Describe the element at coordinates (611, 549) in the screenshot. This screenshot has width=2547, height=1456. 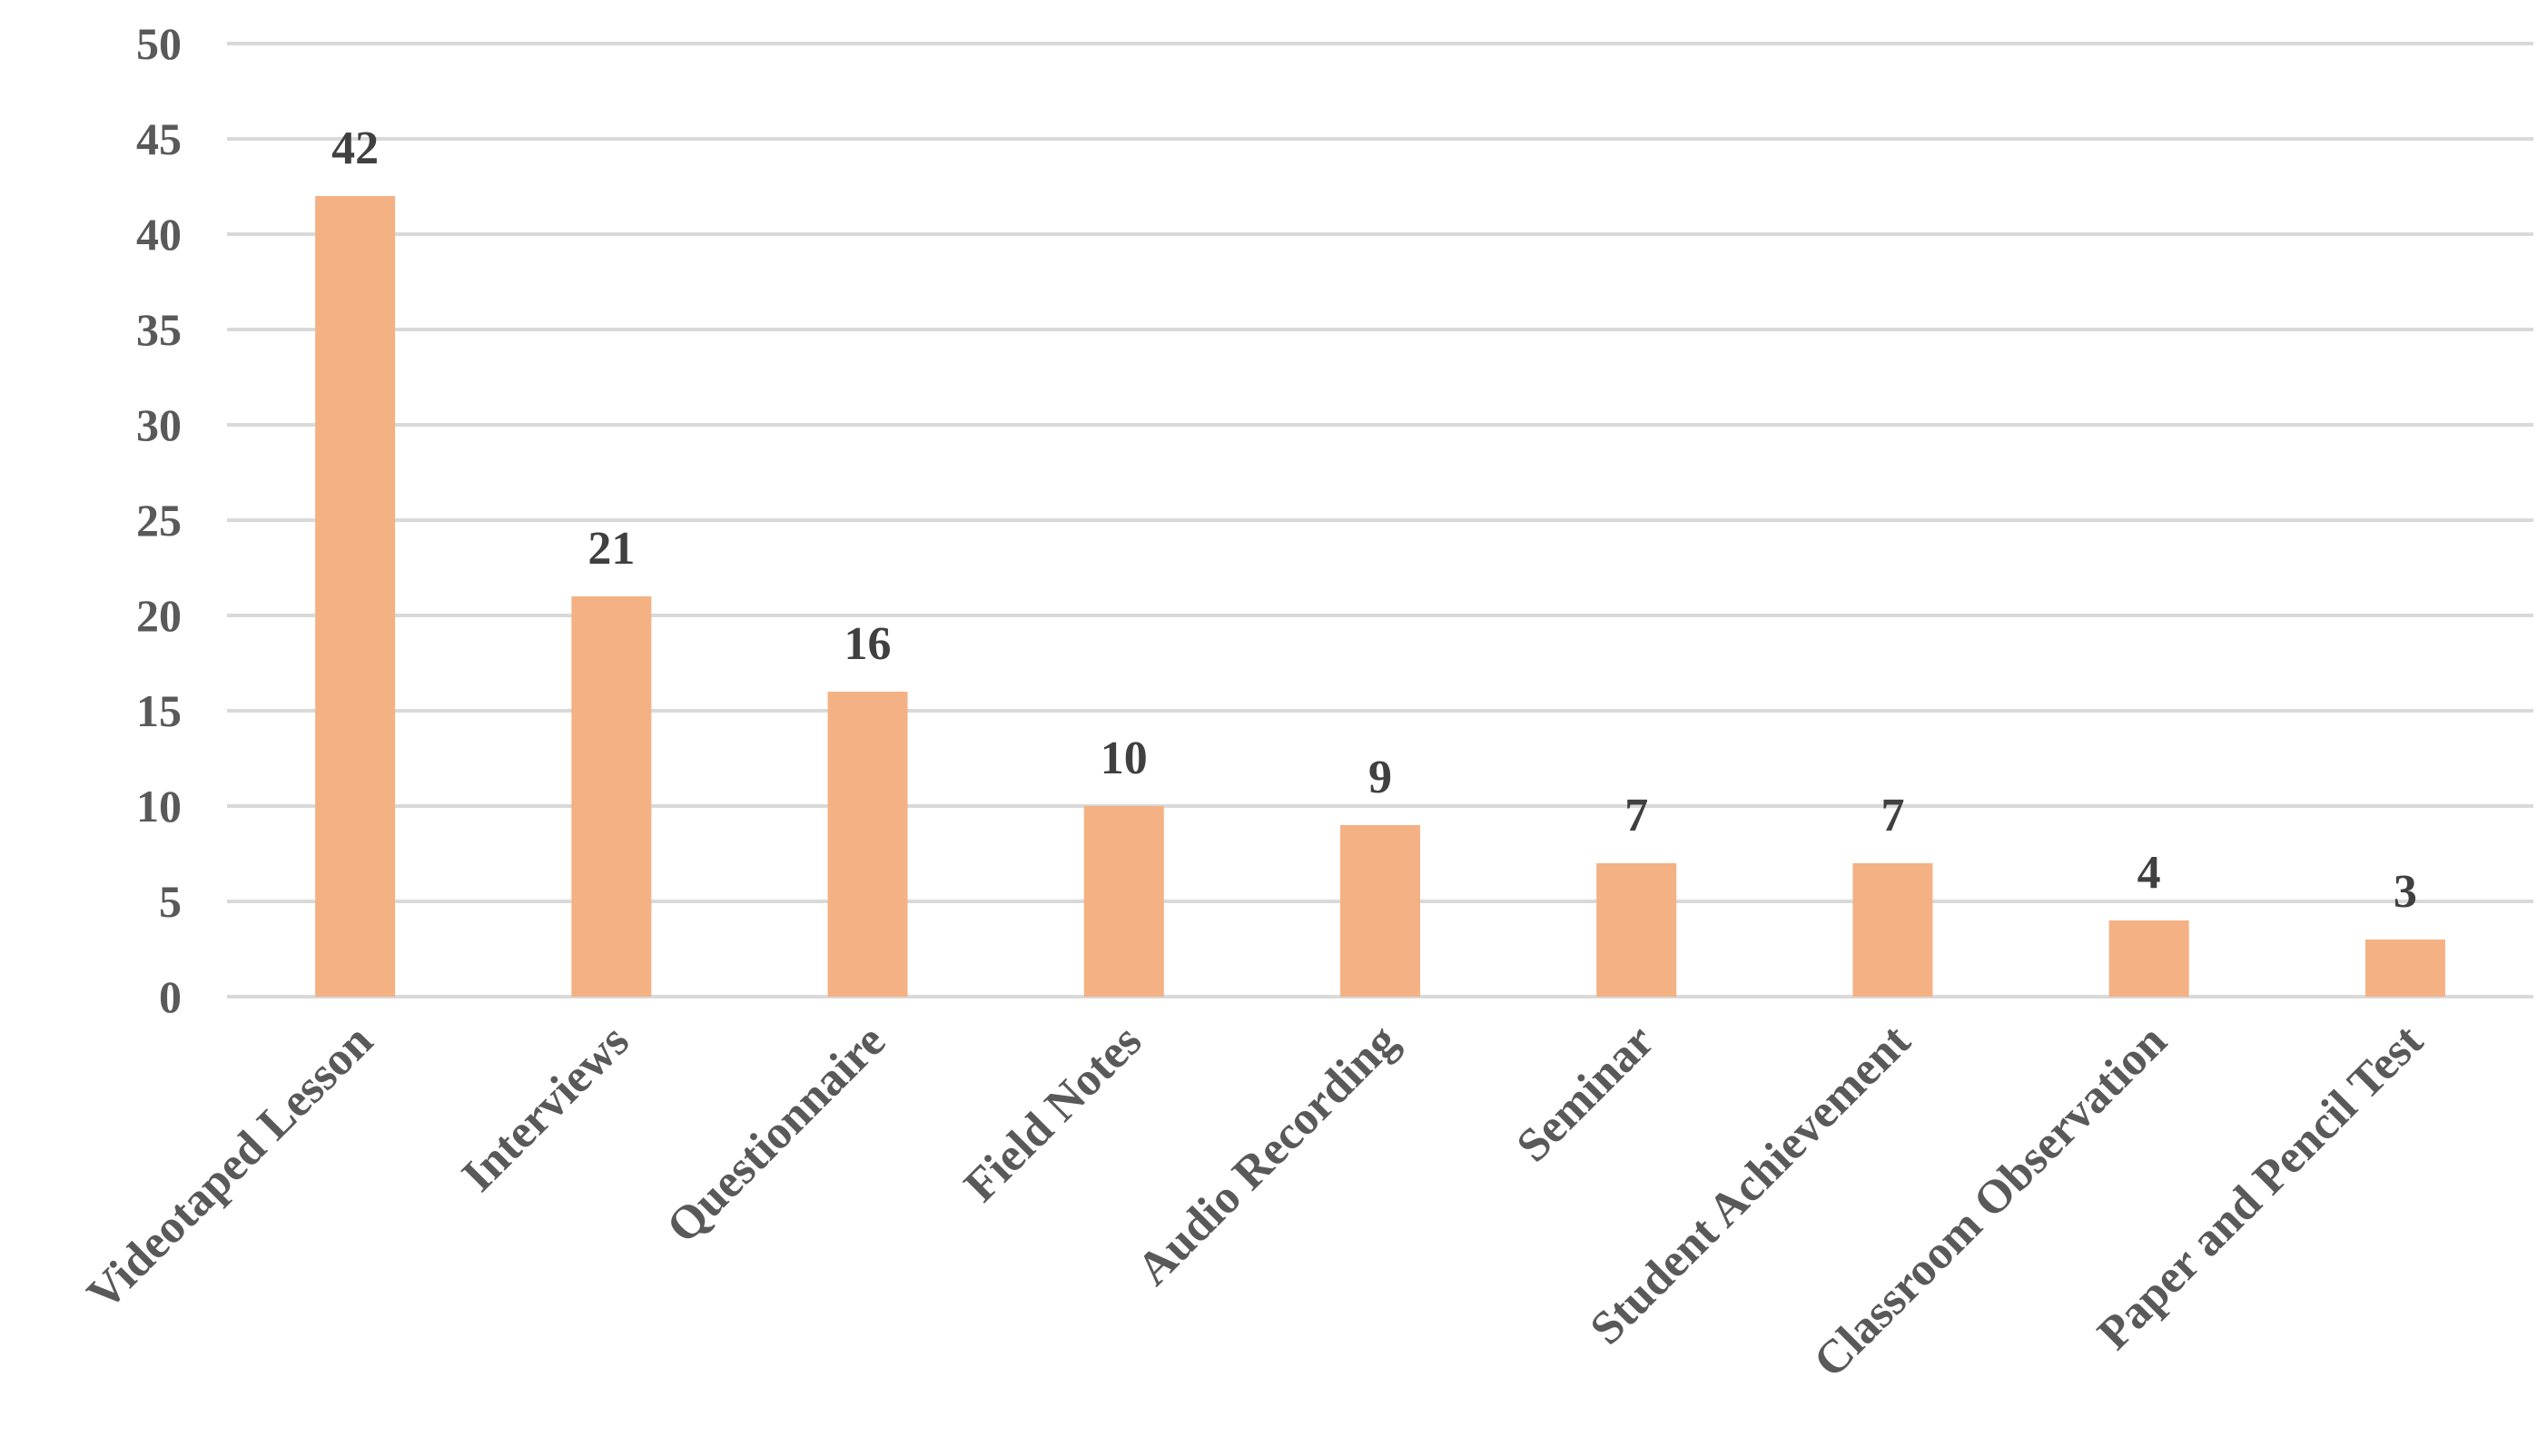
I see `data-label: 21` at that location.